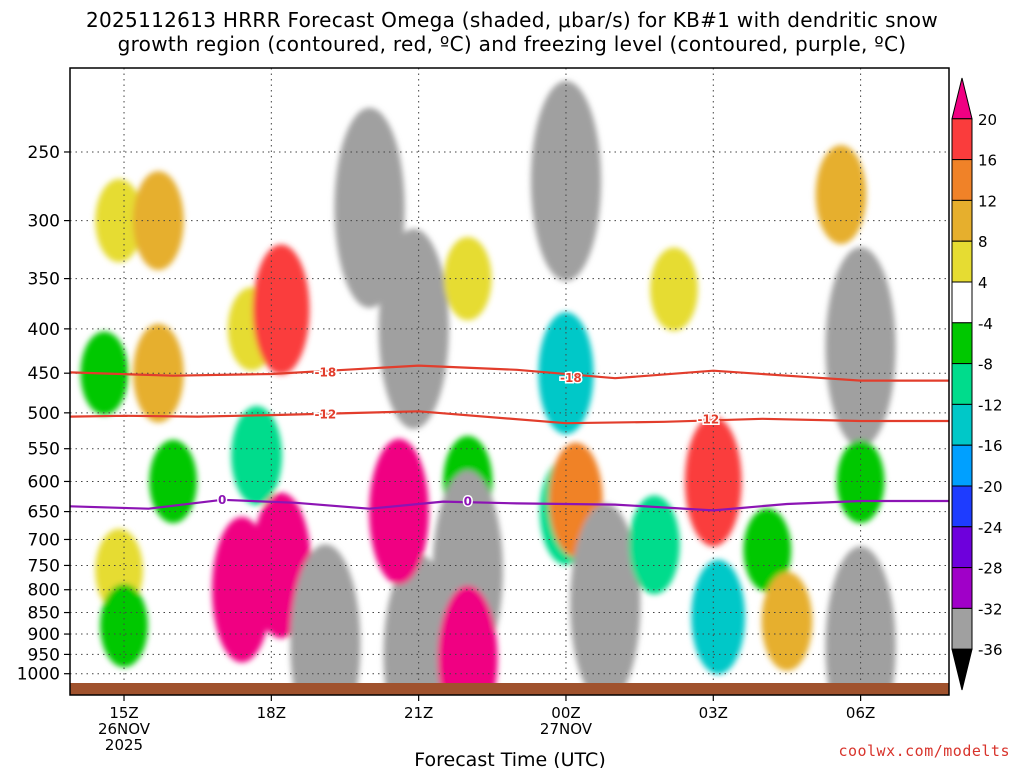 The height and width of the screenshot is (768, 1024). Describe the element at coordinates (990, 446) in the screenshot. I see `colorbar-label--16: -16` at that location.